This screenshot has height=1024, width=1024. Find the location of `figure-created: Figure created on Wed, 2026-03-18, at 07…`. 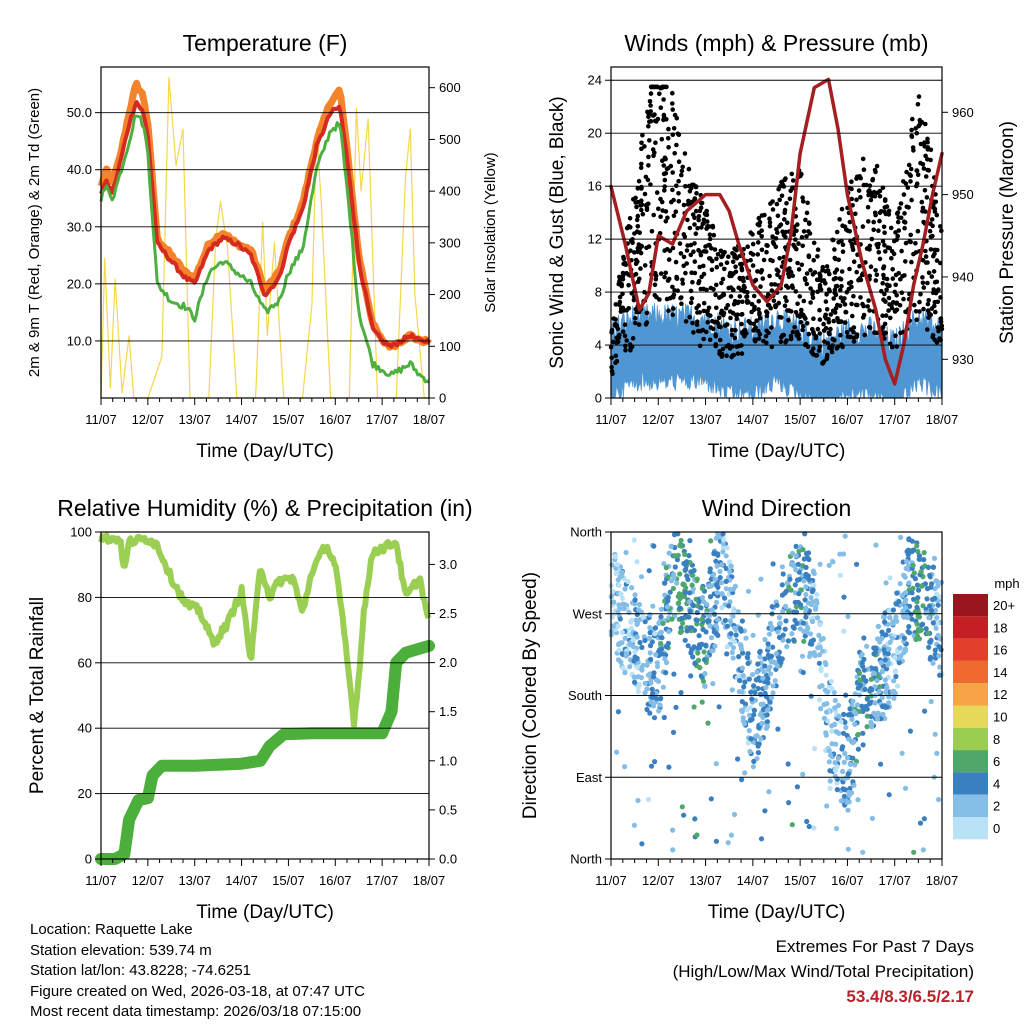

figure-created: Figure created on Wed, 2026-03-18, at 07… is located at coordinates (197, 991).